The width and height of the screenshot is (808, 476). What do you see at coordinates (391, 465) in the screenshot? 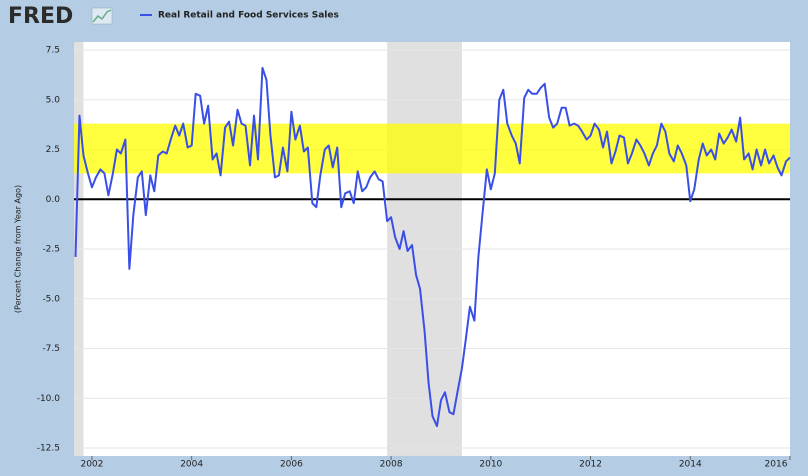
I see `x-tick-label: 2008` at bounding box center [391, 465].